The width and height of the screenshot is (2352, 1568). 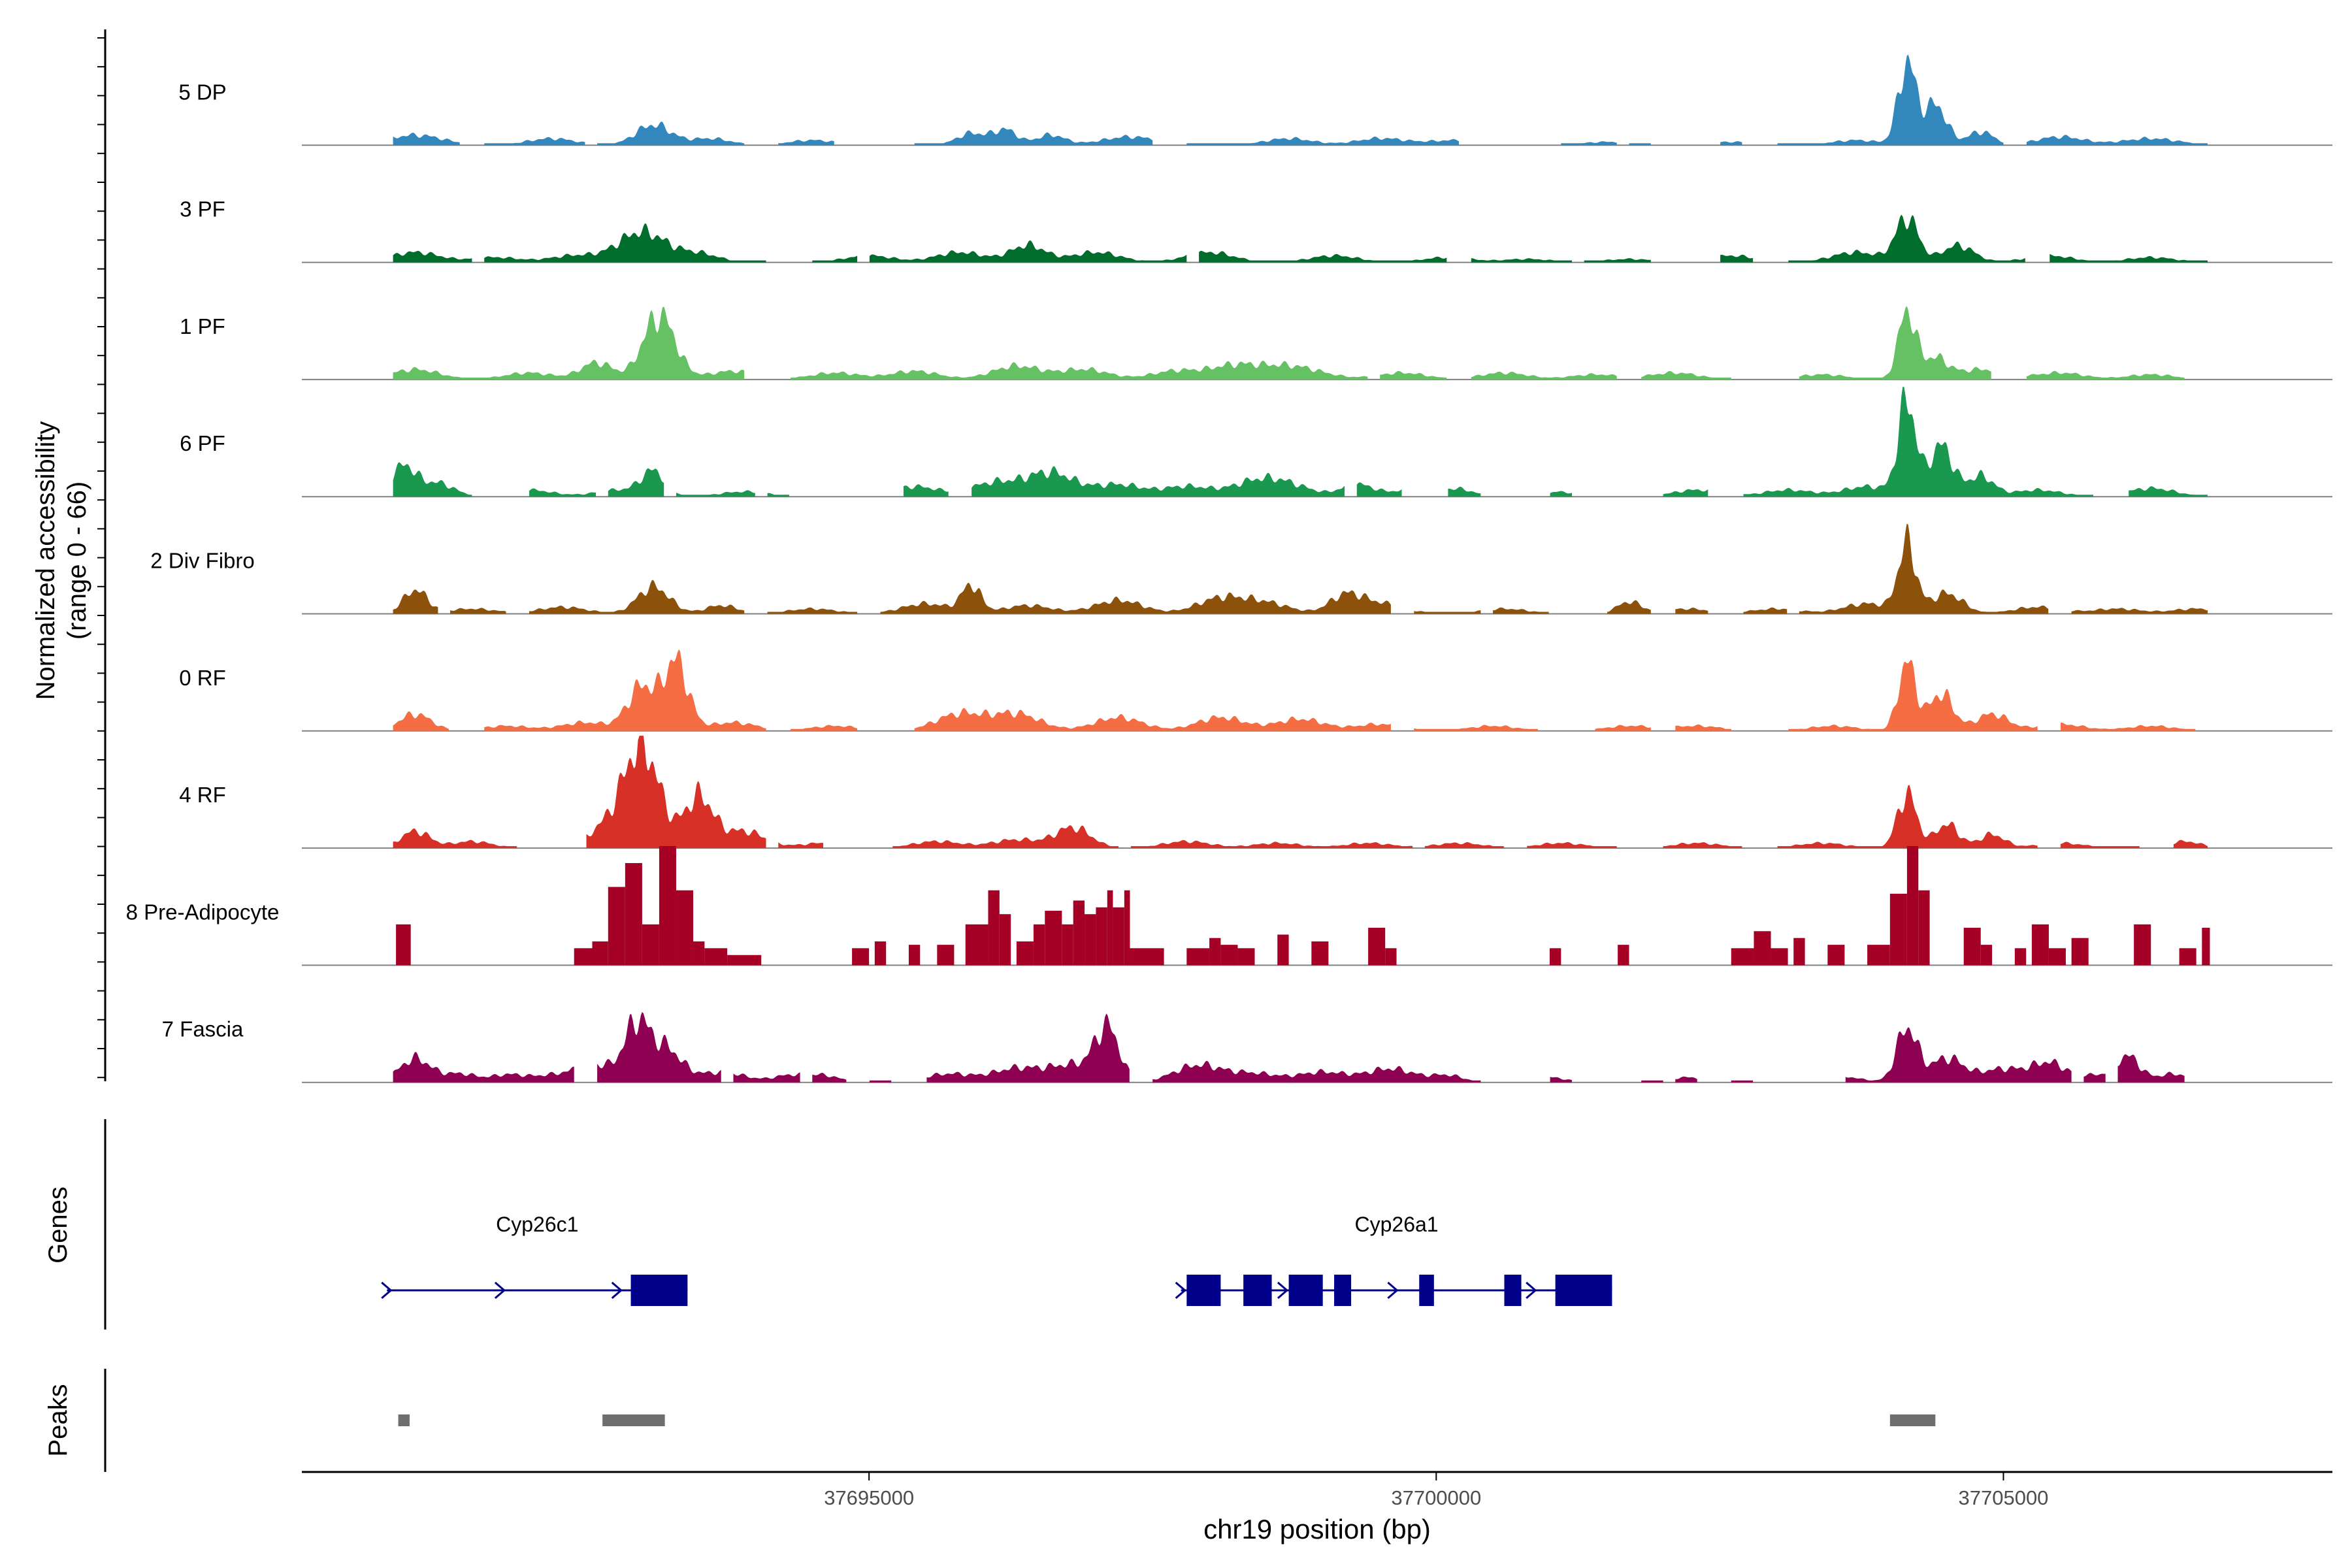 I want to click on track-8-pre-adipocyte: 8 Pre-Adipocyte, so click(x=1229, y=905).